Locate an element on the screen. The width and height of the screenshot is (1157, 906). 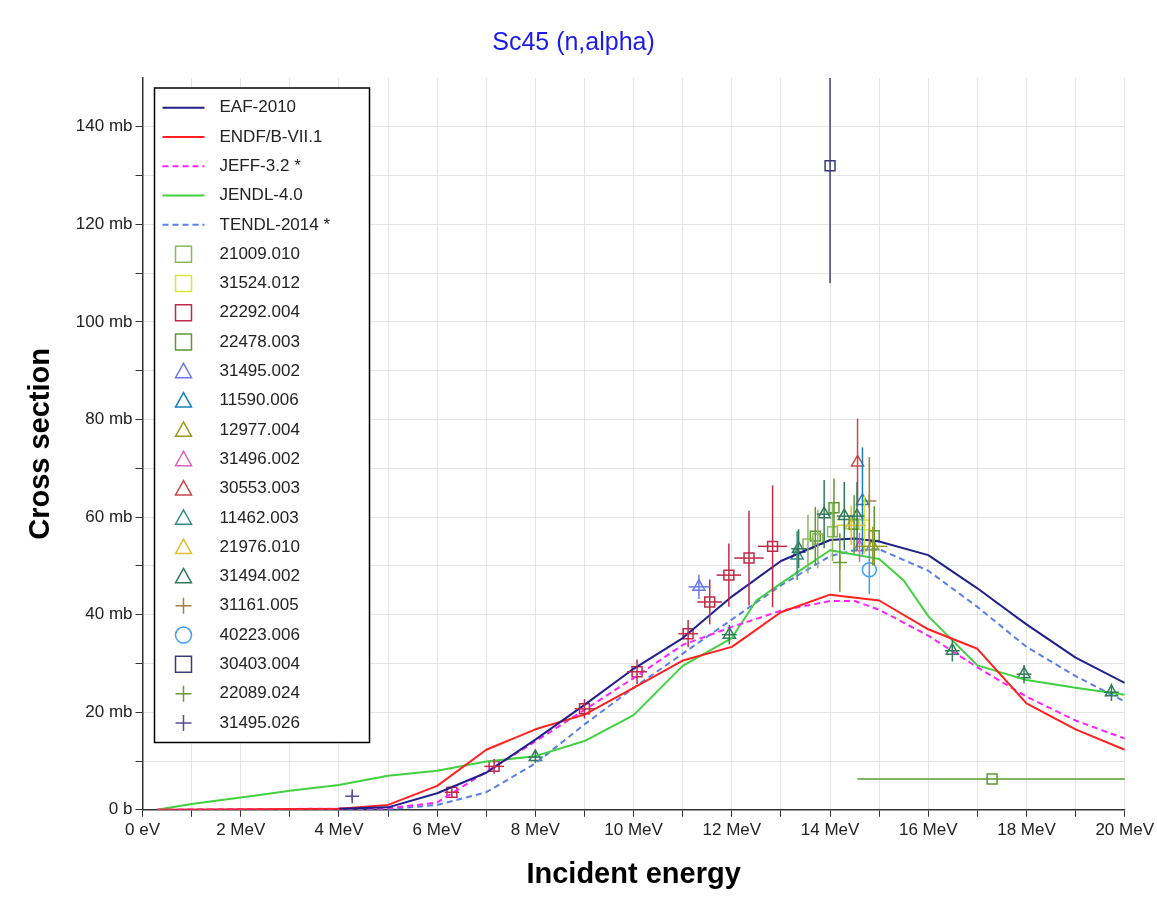
y-tick-label: 80 mb is located at coordinates (109, 419).